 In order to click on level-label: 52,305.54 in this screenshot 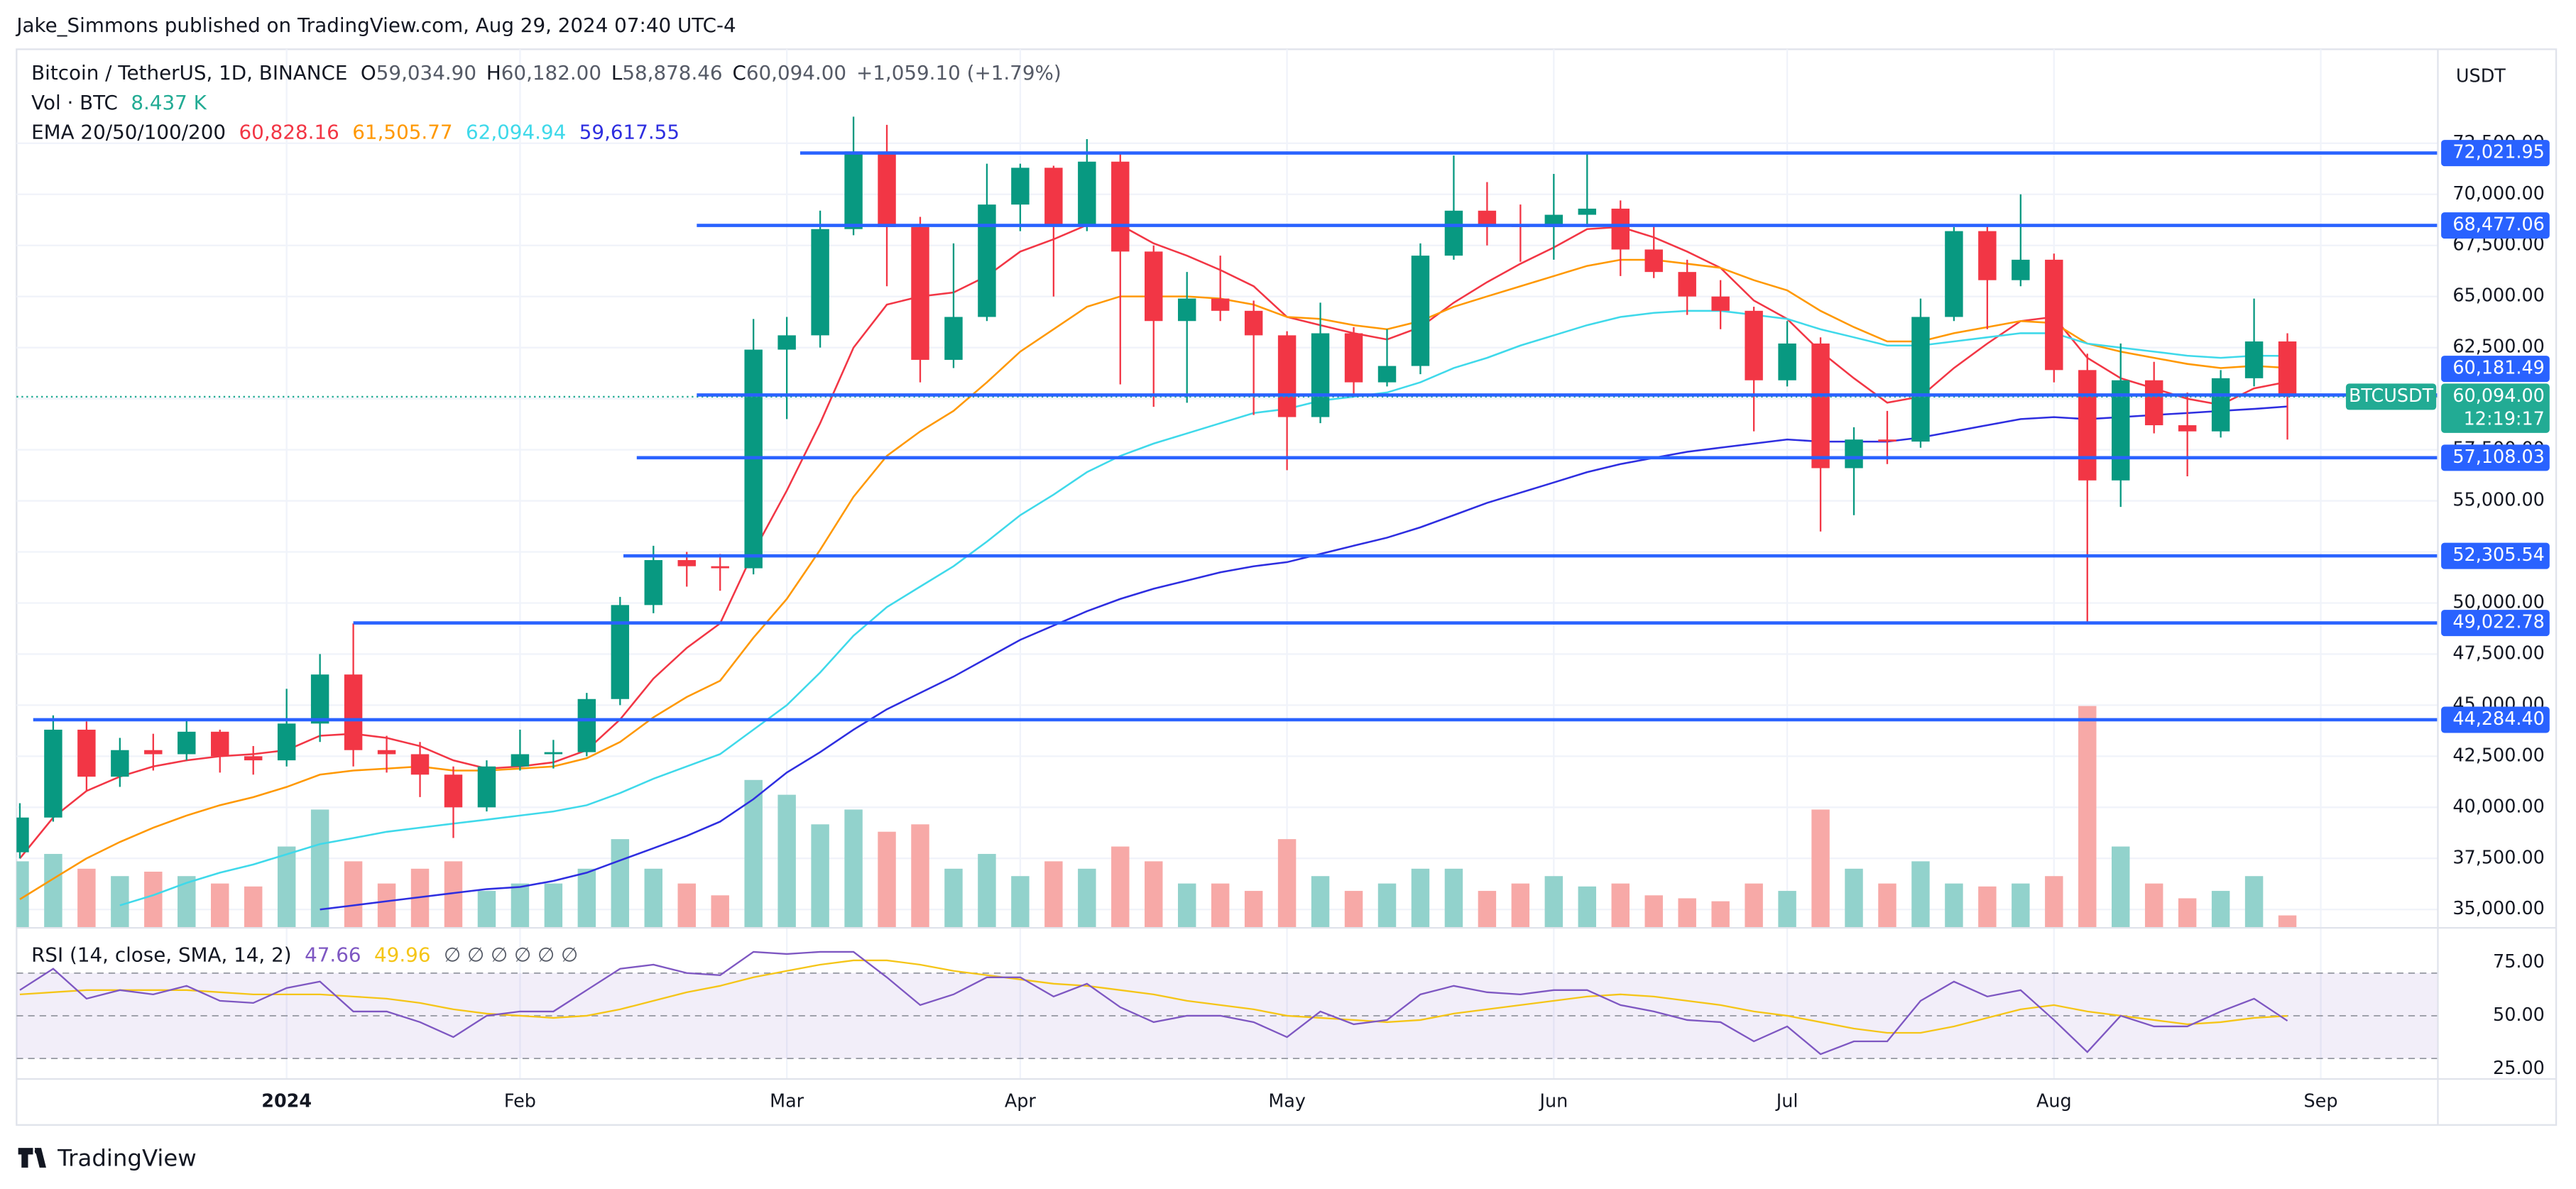, I will do `click(2498, 554)`.